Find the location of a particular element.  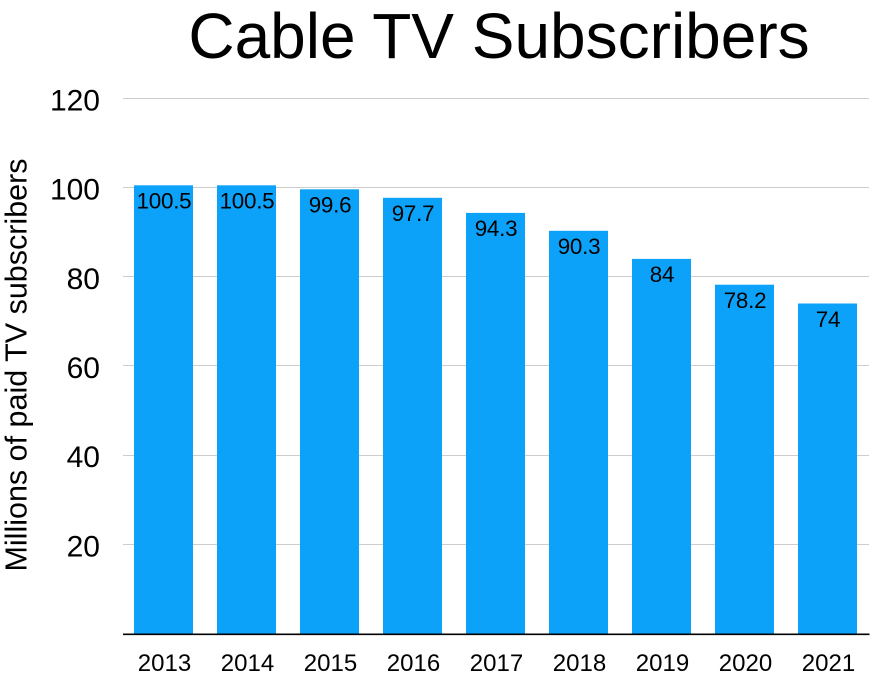

svg-text: 2015 is located at coordinates (330, 663).